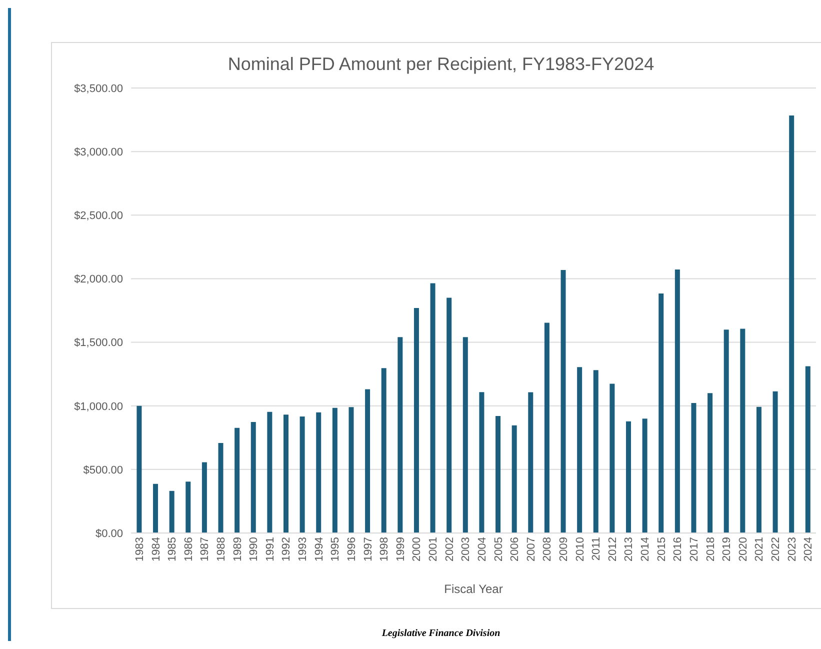 The width and height of the screenshot is (821, 649). Describe the element at coordinates (188, 549) in the screenshot. I see `x-tick-label: 1986` at that location.